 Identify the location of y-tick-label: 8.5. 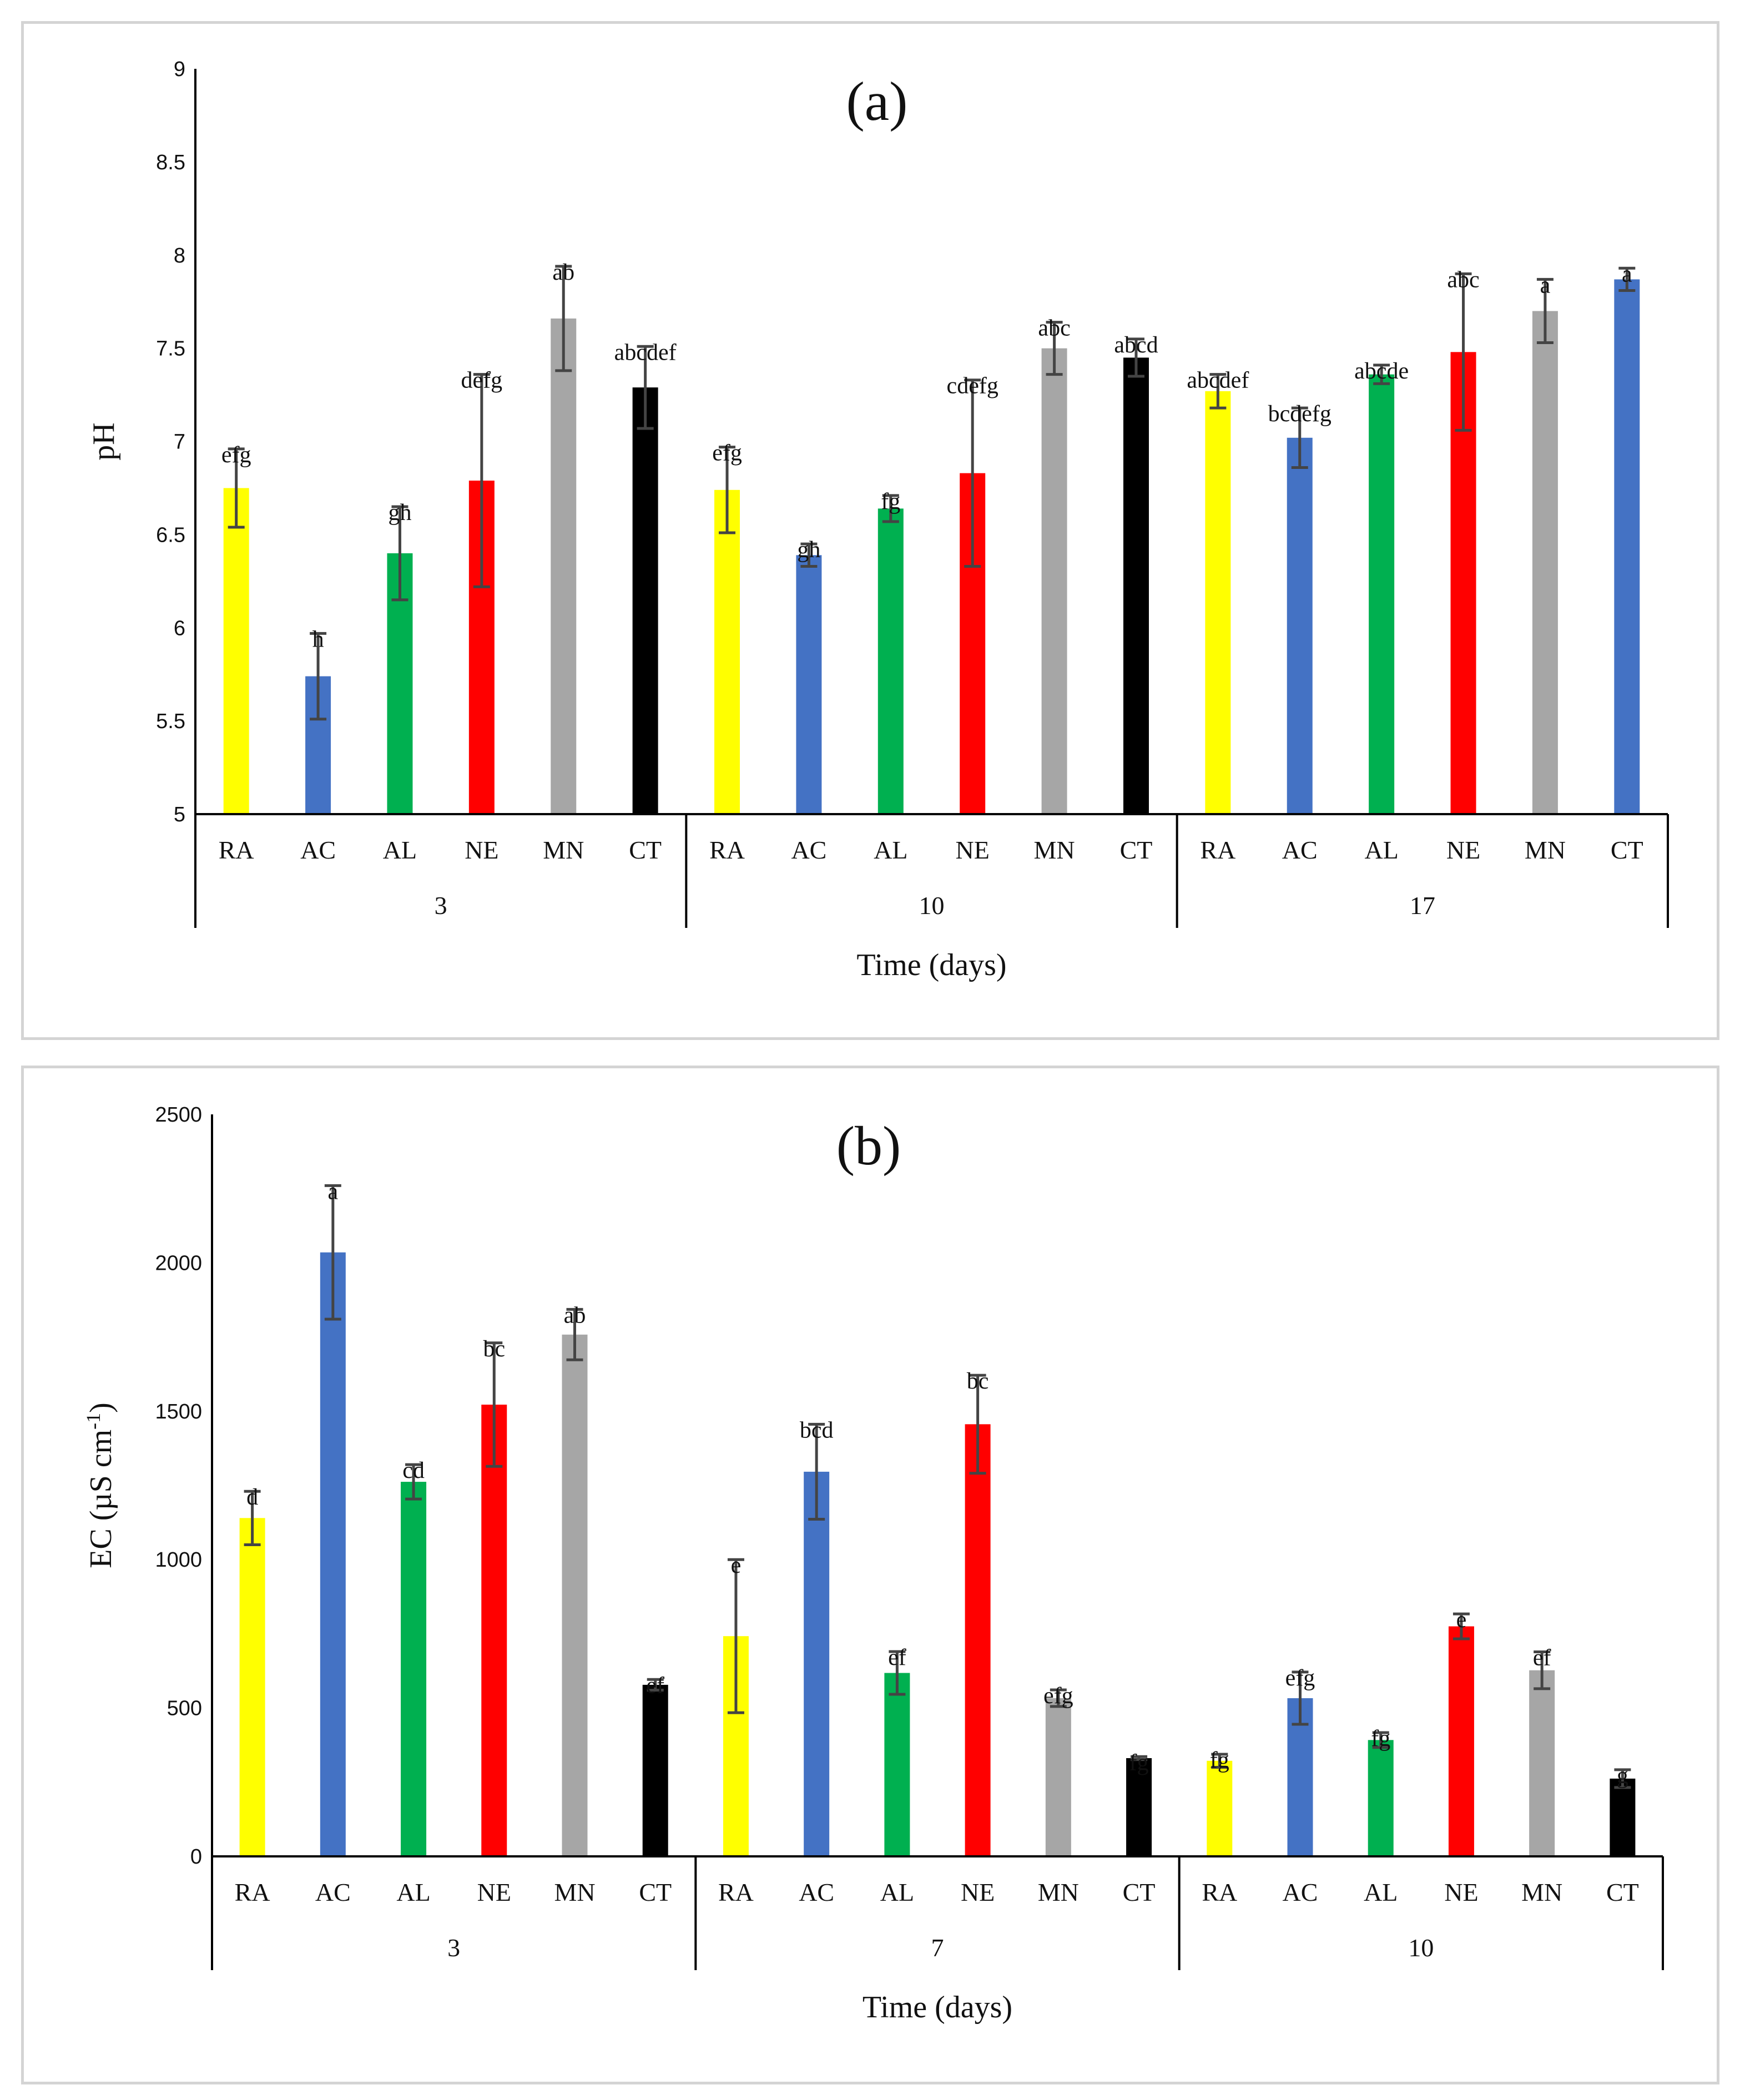
(170, 162).